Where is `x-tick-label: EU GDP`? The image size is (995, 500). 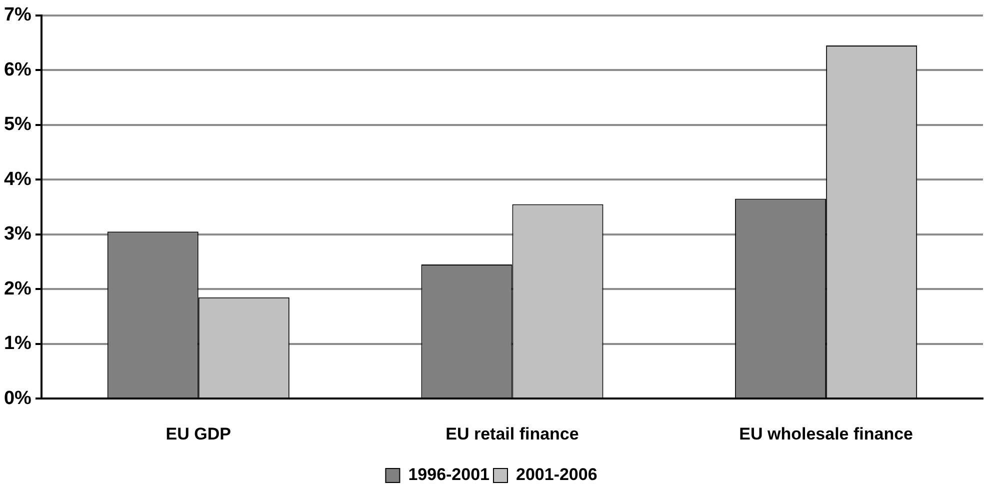
x-tick-label: EU GDP is located at coordinates (198, 434).